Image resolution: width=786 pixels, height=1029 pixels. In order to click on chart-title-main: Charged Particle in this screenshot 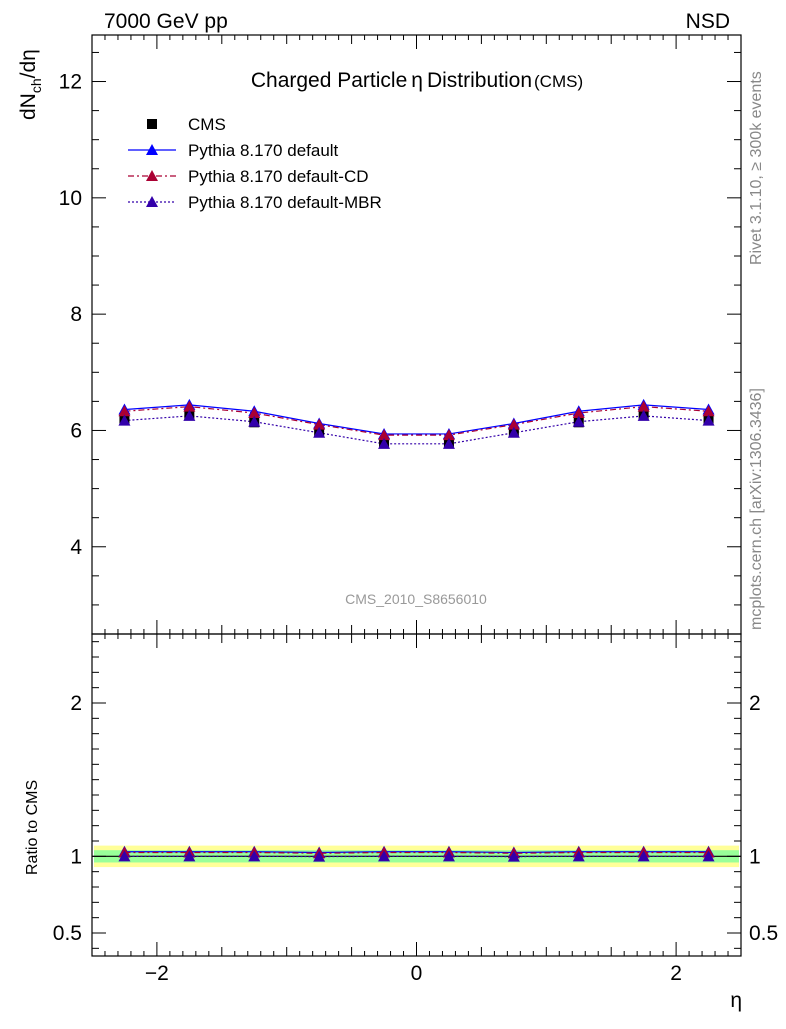, I will do `click(329, 80)`.